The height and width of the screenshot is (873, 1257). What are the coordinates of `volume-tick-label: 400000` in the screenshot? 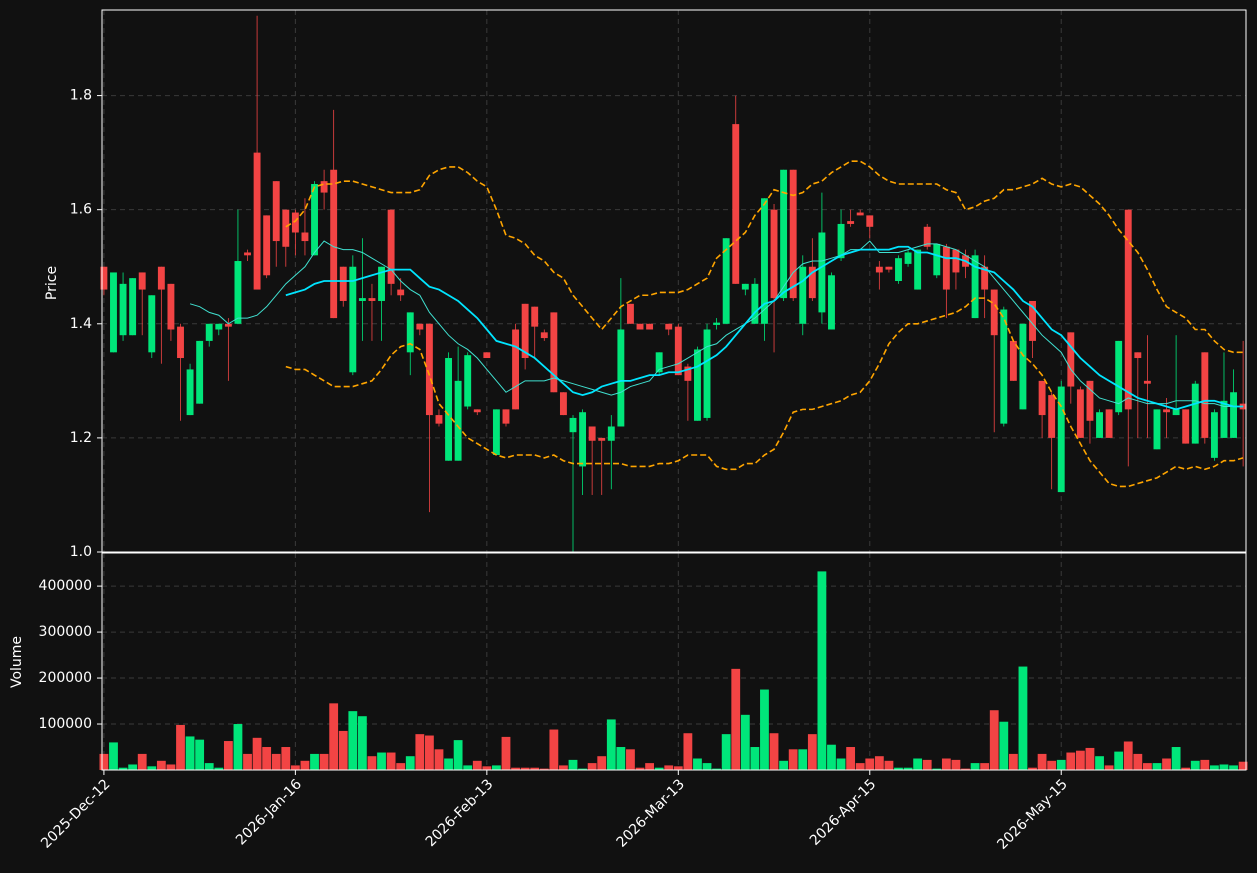 It's located at (65, 586).